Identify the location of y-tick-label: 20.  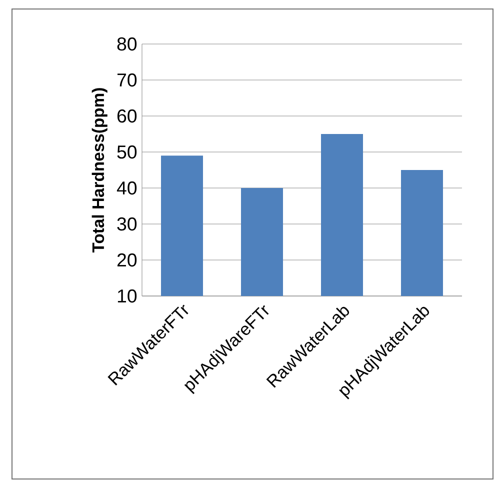
(127, 260).